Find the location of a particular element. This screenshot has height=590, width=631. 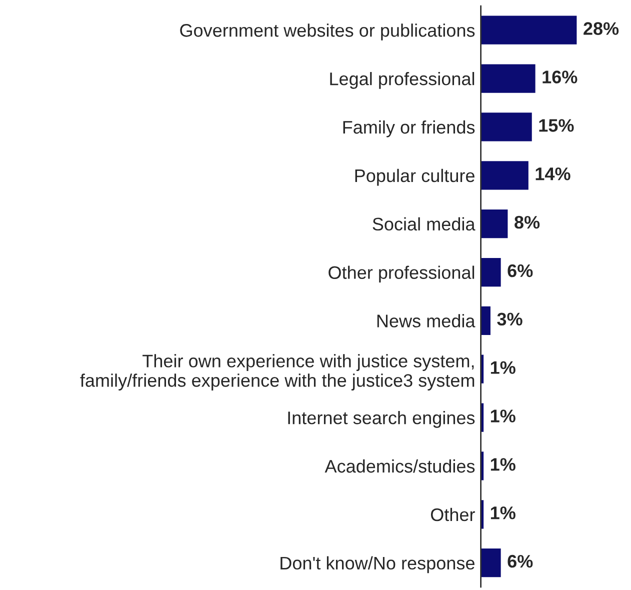

y-tick-label: News media is located at coordinates (426, 321).